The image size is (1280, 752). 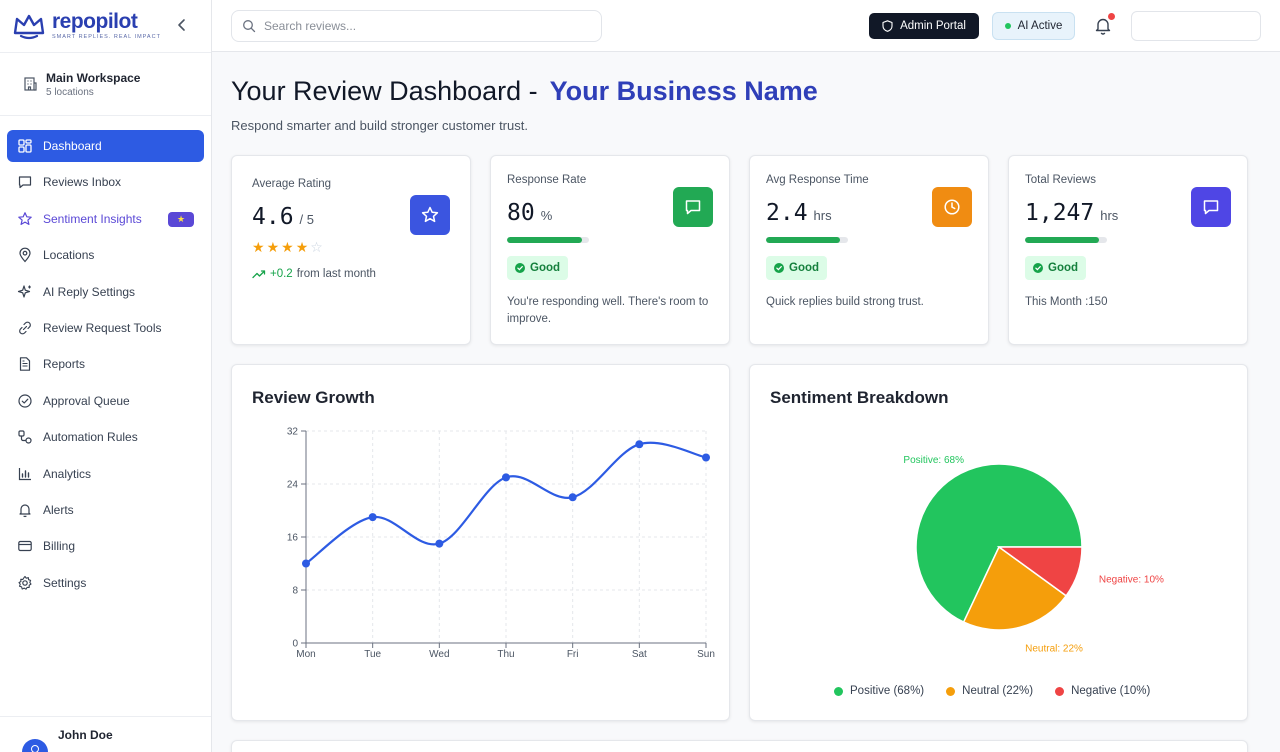 I want to click on credit-card-icon, so click(x=25, y=546).